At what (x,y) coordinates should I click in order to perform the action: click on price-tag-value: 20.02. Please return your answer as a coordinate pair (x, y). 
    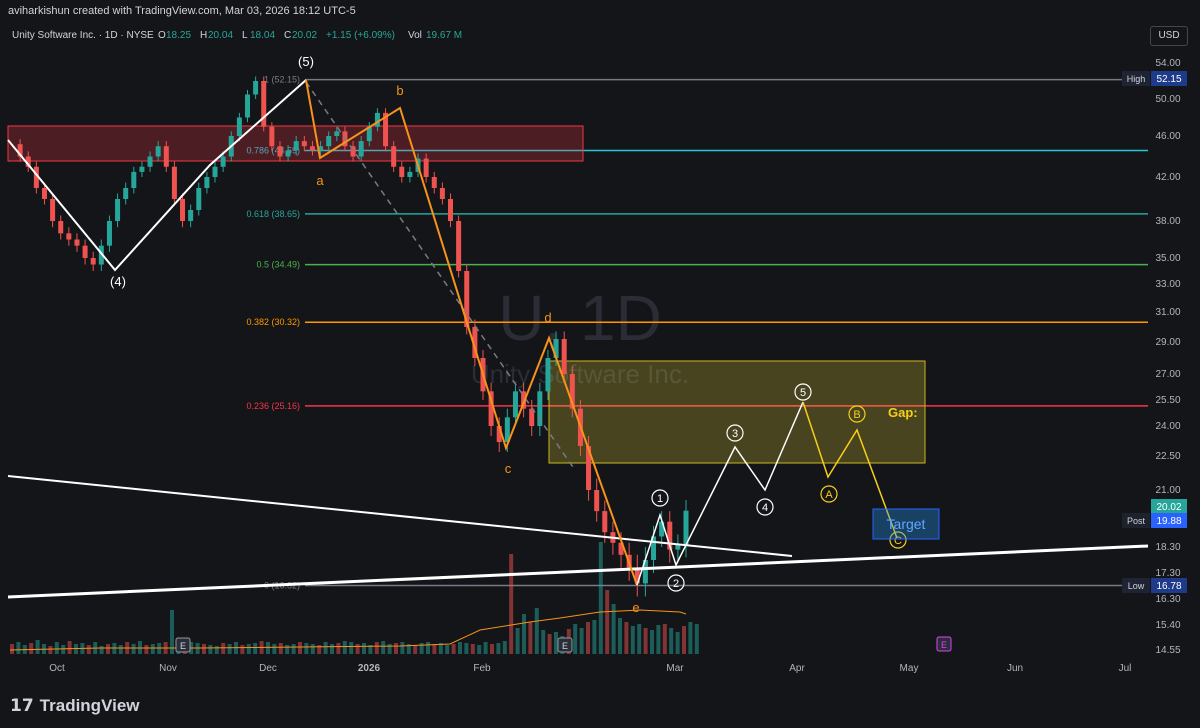
    Looking at the image, I should click on (1168, 507).